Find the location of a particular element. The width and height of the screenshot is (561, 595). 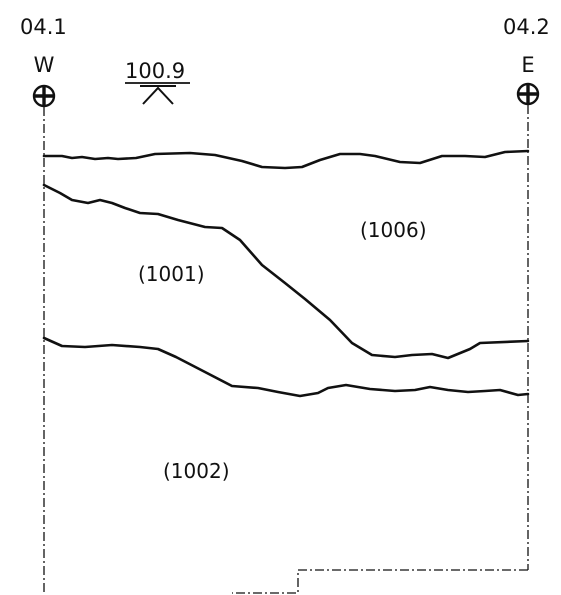

datum-caret-icon is located at coordinates (158, 95).